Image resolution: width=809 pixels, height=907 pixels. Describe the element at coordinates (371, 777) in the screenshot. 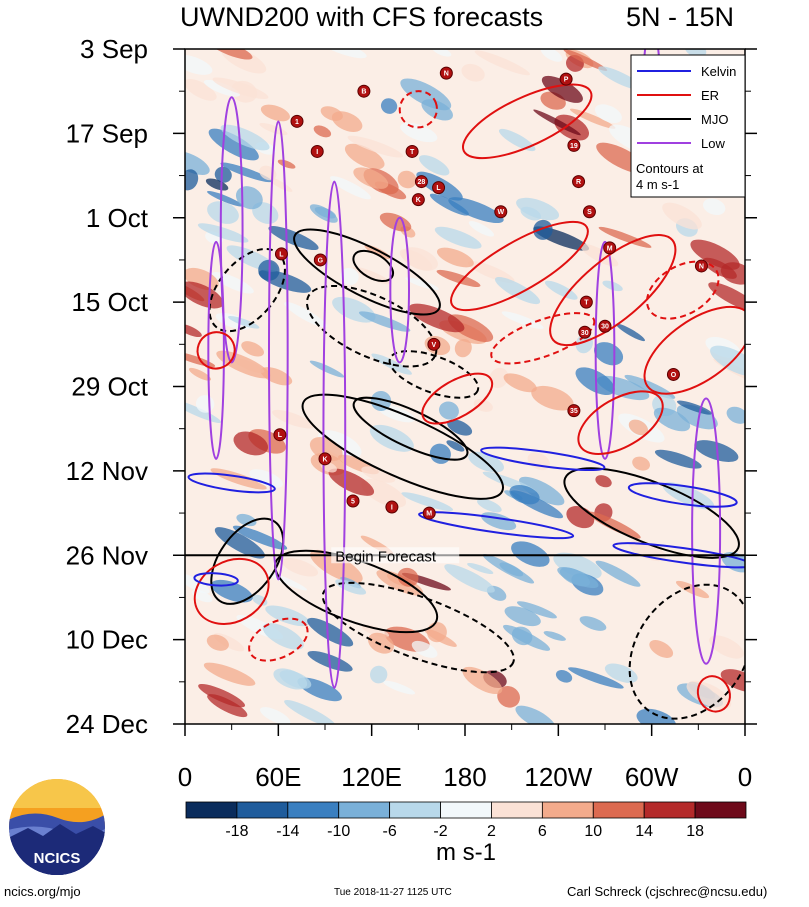

I see `x-tick-label: 120E` at that location.